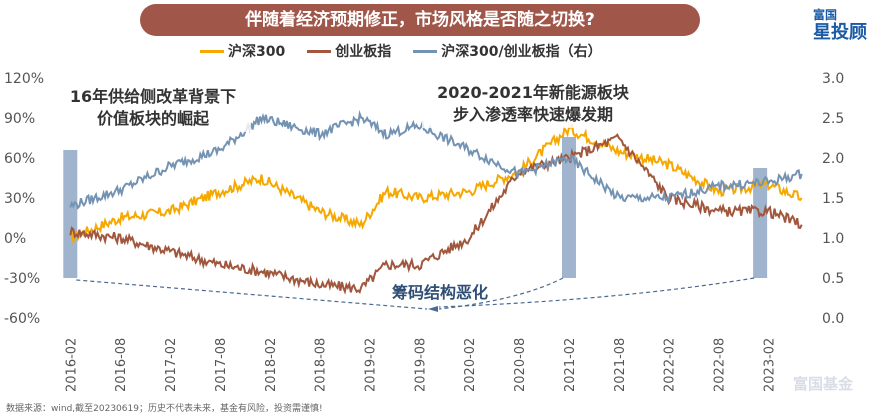  What do you see at coordinates (121, 365) in the screenshot?
I see `x-tick-1: 2016-08` at bounding box center [121, 365].